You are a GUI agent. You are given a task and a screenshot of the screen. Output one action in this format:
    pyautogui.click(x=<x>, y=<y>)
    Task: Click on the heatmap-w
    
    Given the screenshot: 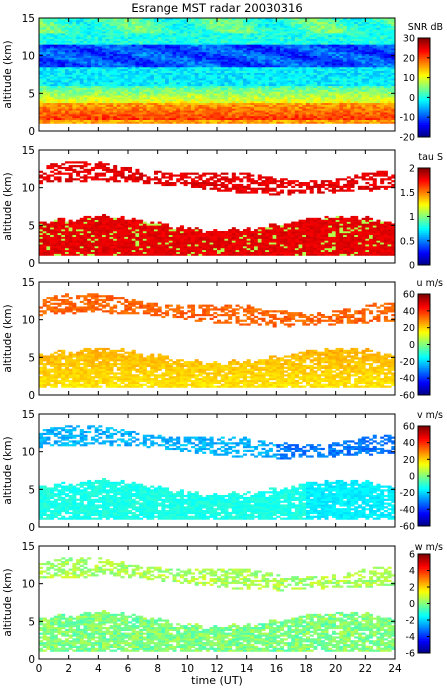 What is the action you would take?
    pyautogui.click(x=217, y=604)
    